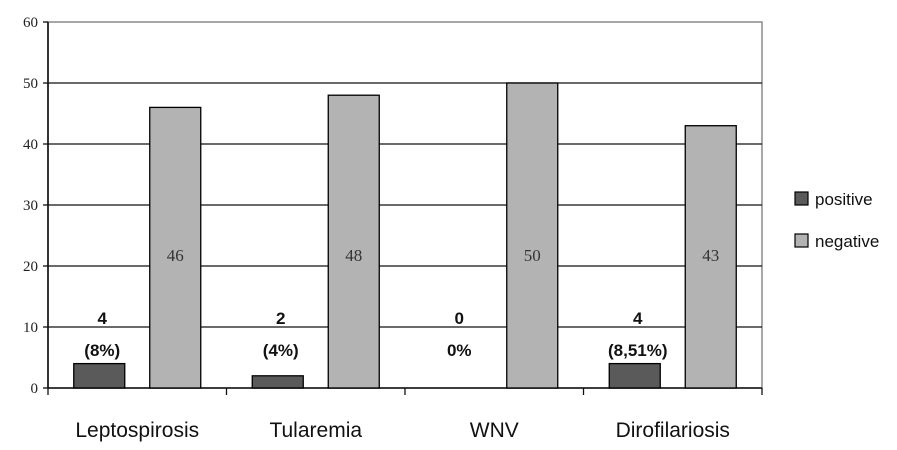  I want to click on y-tick-label: 20, so click(30, 267).